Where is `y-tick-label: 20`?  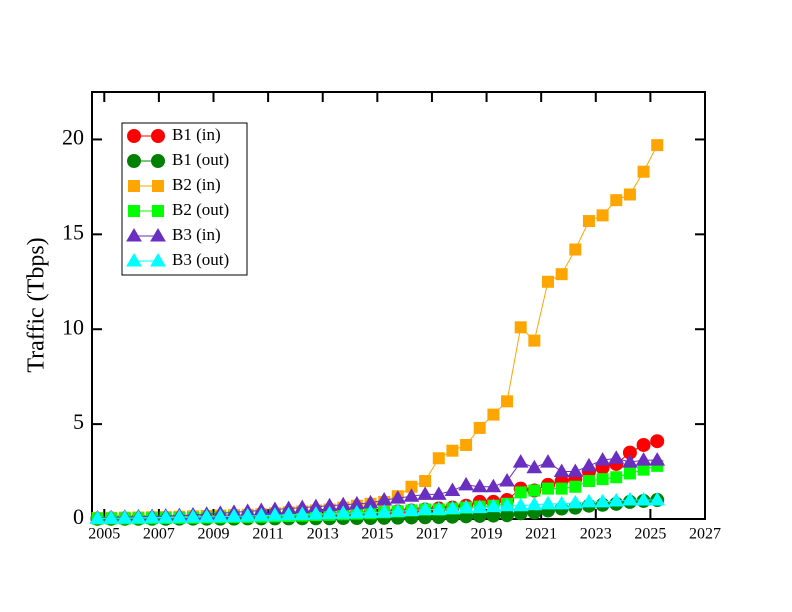
y-tick-label: 20 is located at coordinates (73, 136).